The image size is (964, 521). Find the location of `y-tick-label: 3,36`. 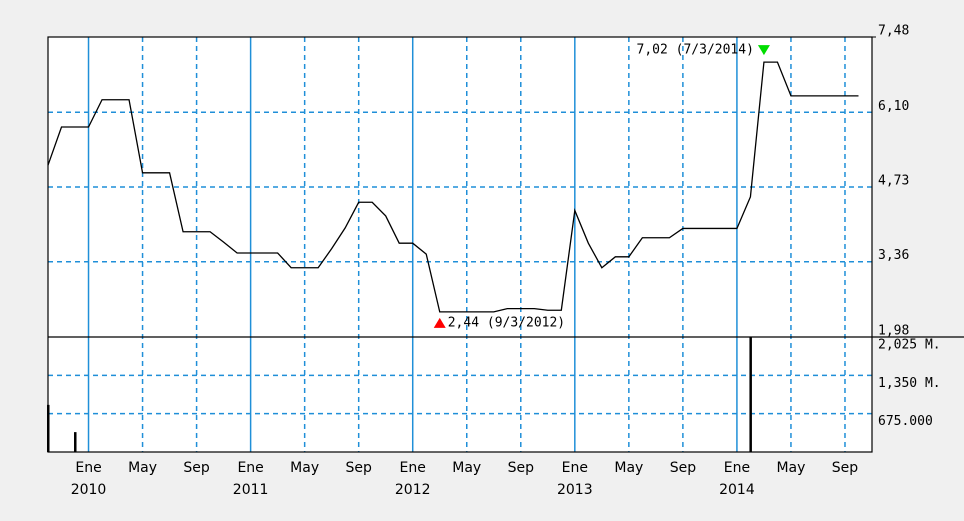

y-tick-label: 3,36 is located at coordinates (893, 255).